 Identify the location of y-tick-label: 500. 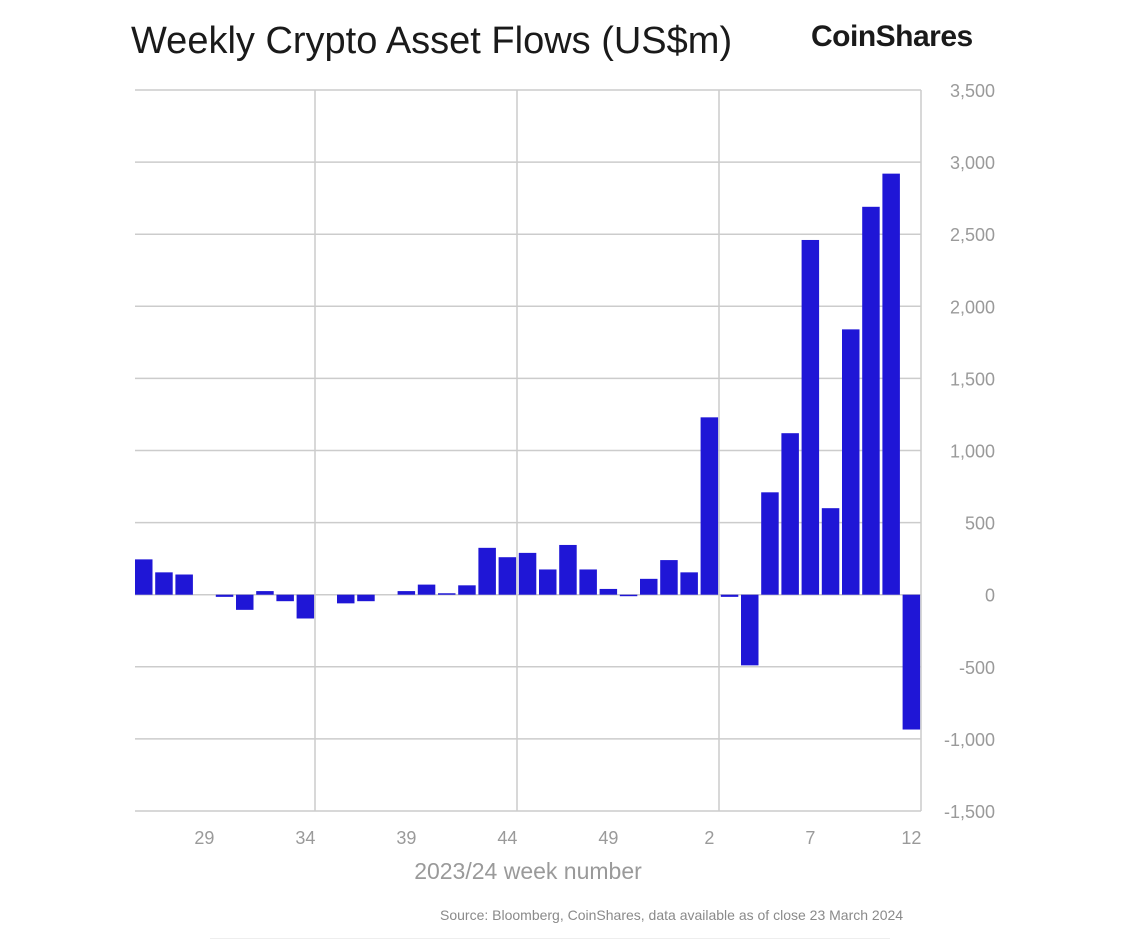
(980, 524).